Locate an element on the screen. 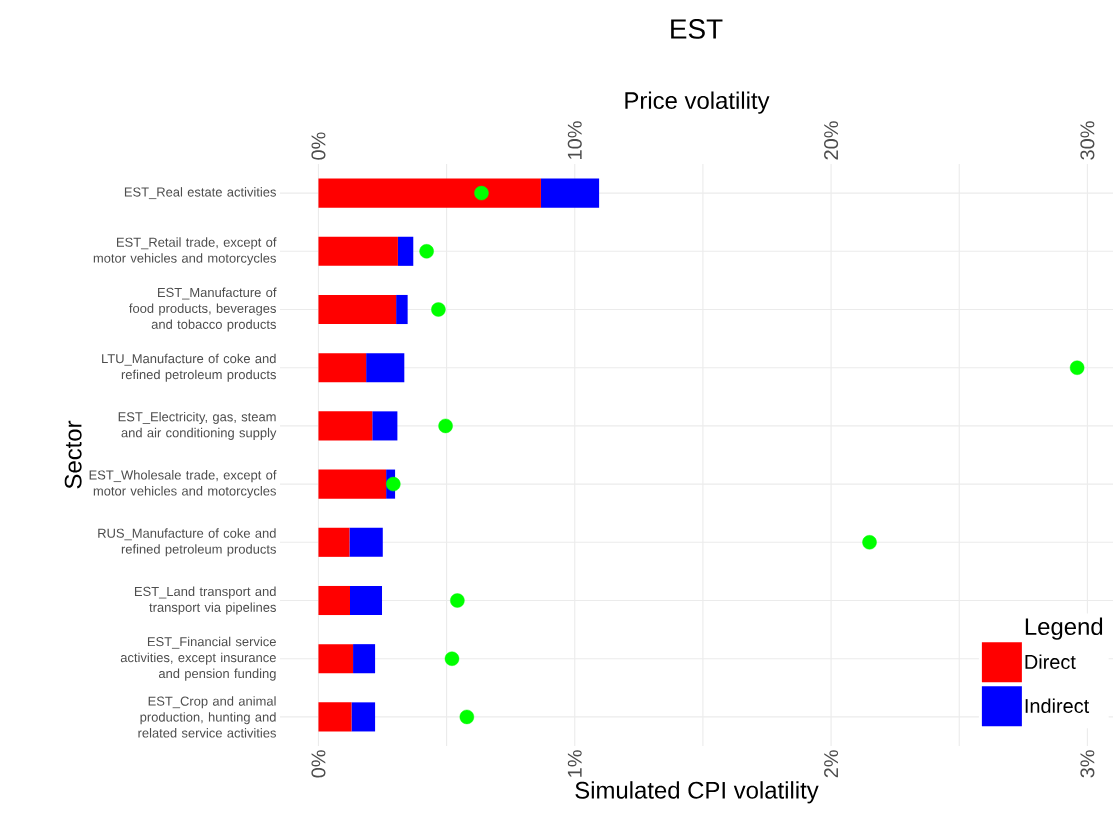  chart-title: EST is located at coordinates (697, 29).